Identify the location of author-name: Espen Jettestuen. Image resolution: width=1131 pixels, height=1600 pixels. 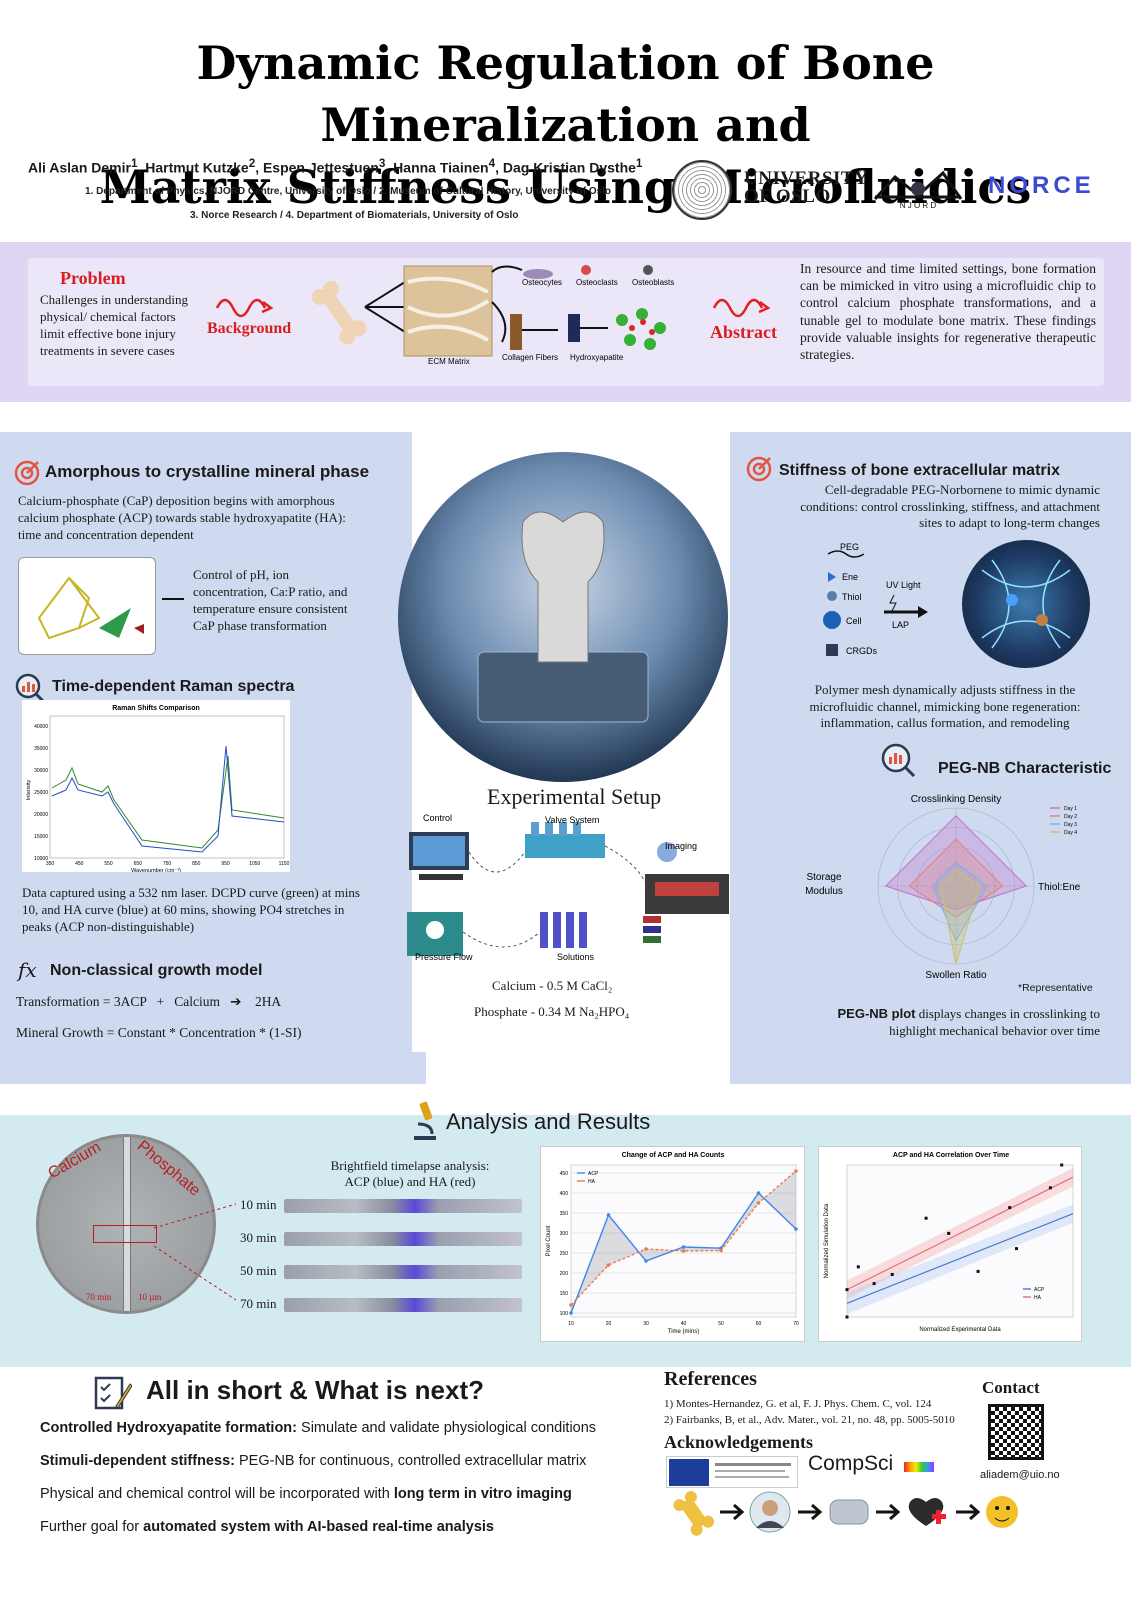
(320, 167).